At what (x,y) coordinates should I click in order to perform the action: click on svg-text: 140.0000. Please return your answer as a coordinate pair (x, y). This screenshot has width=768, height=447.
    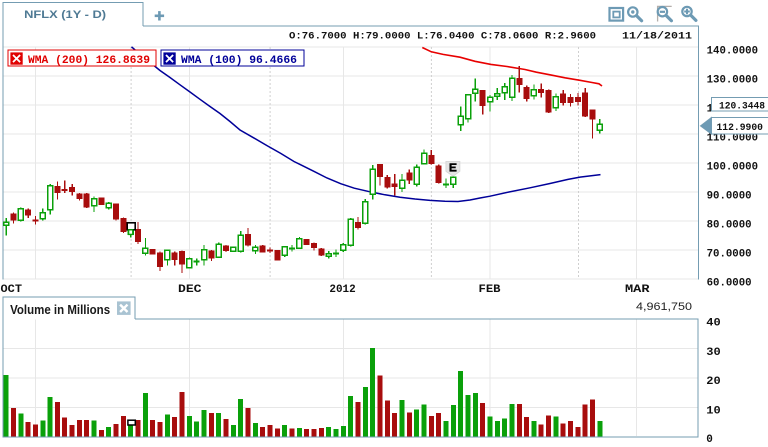
    Looking at the image, I should click on (732, 52).